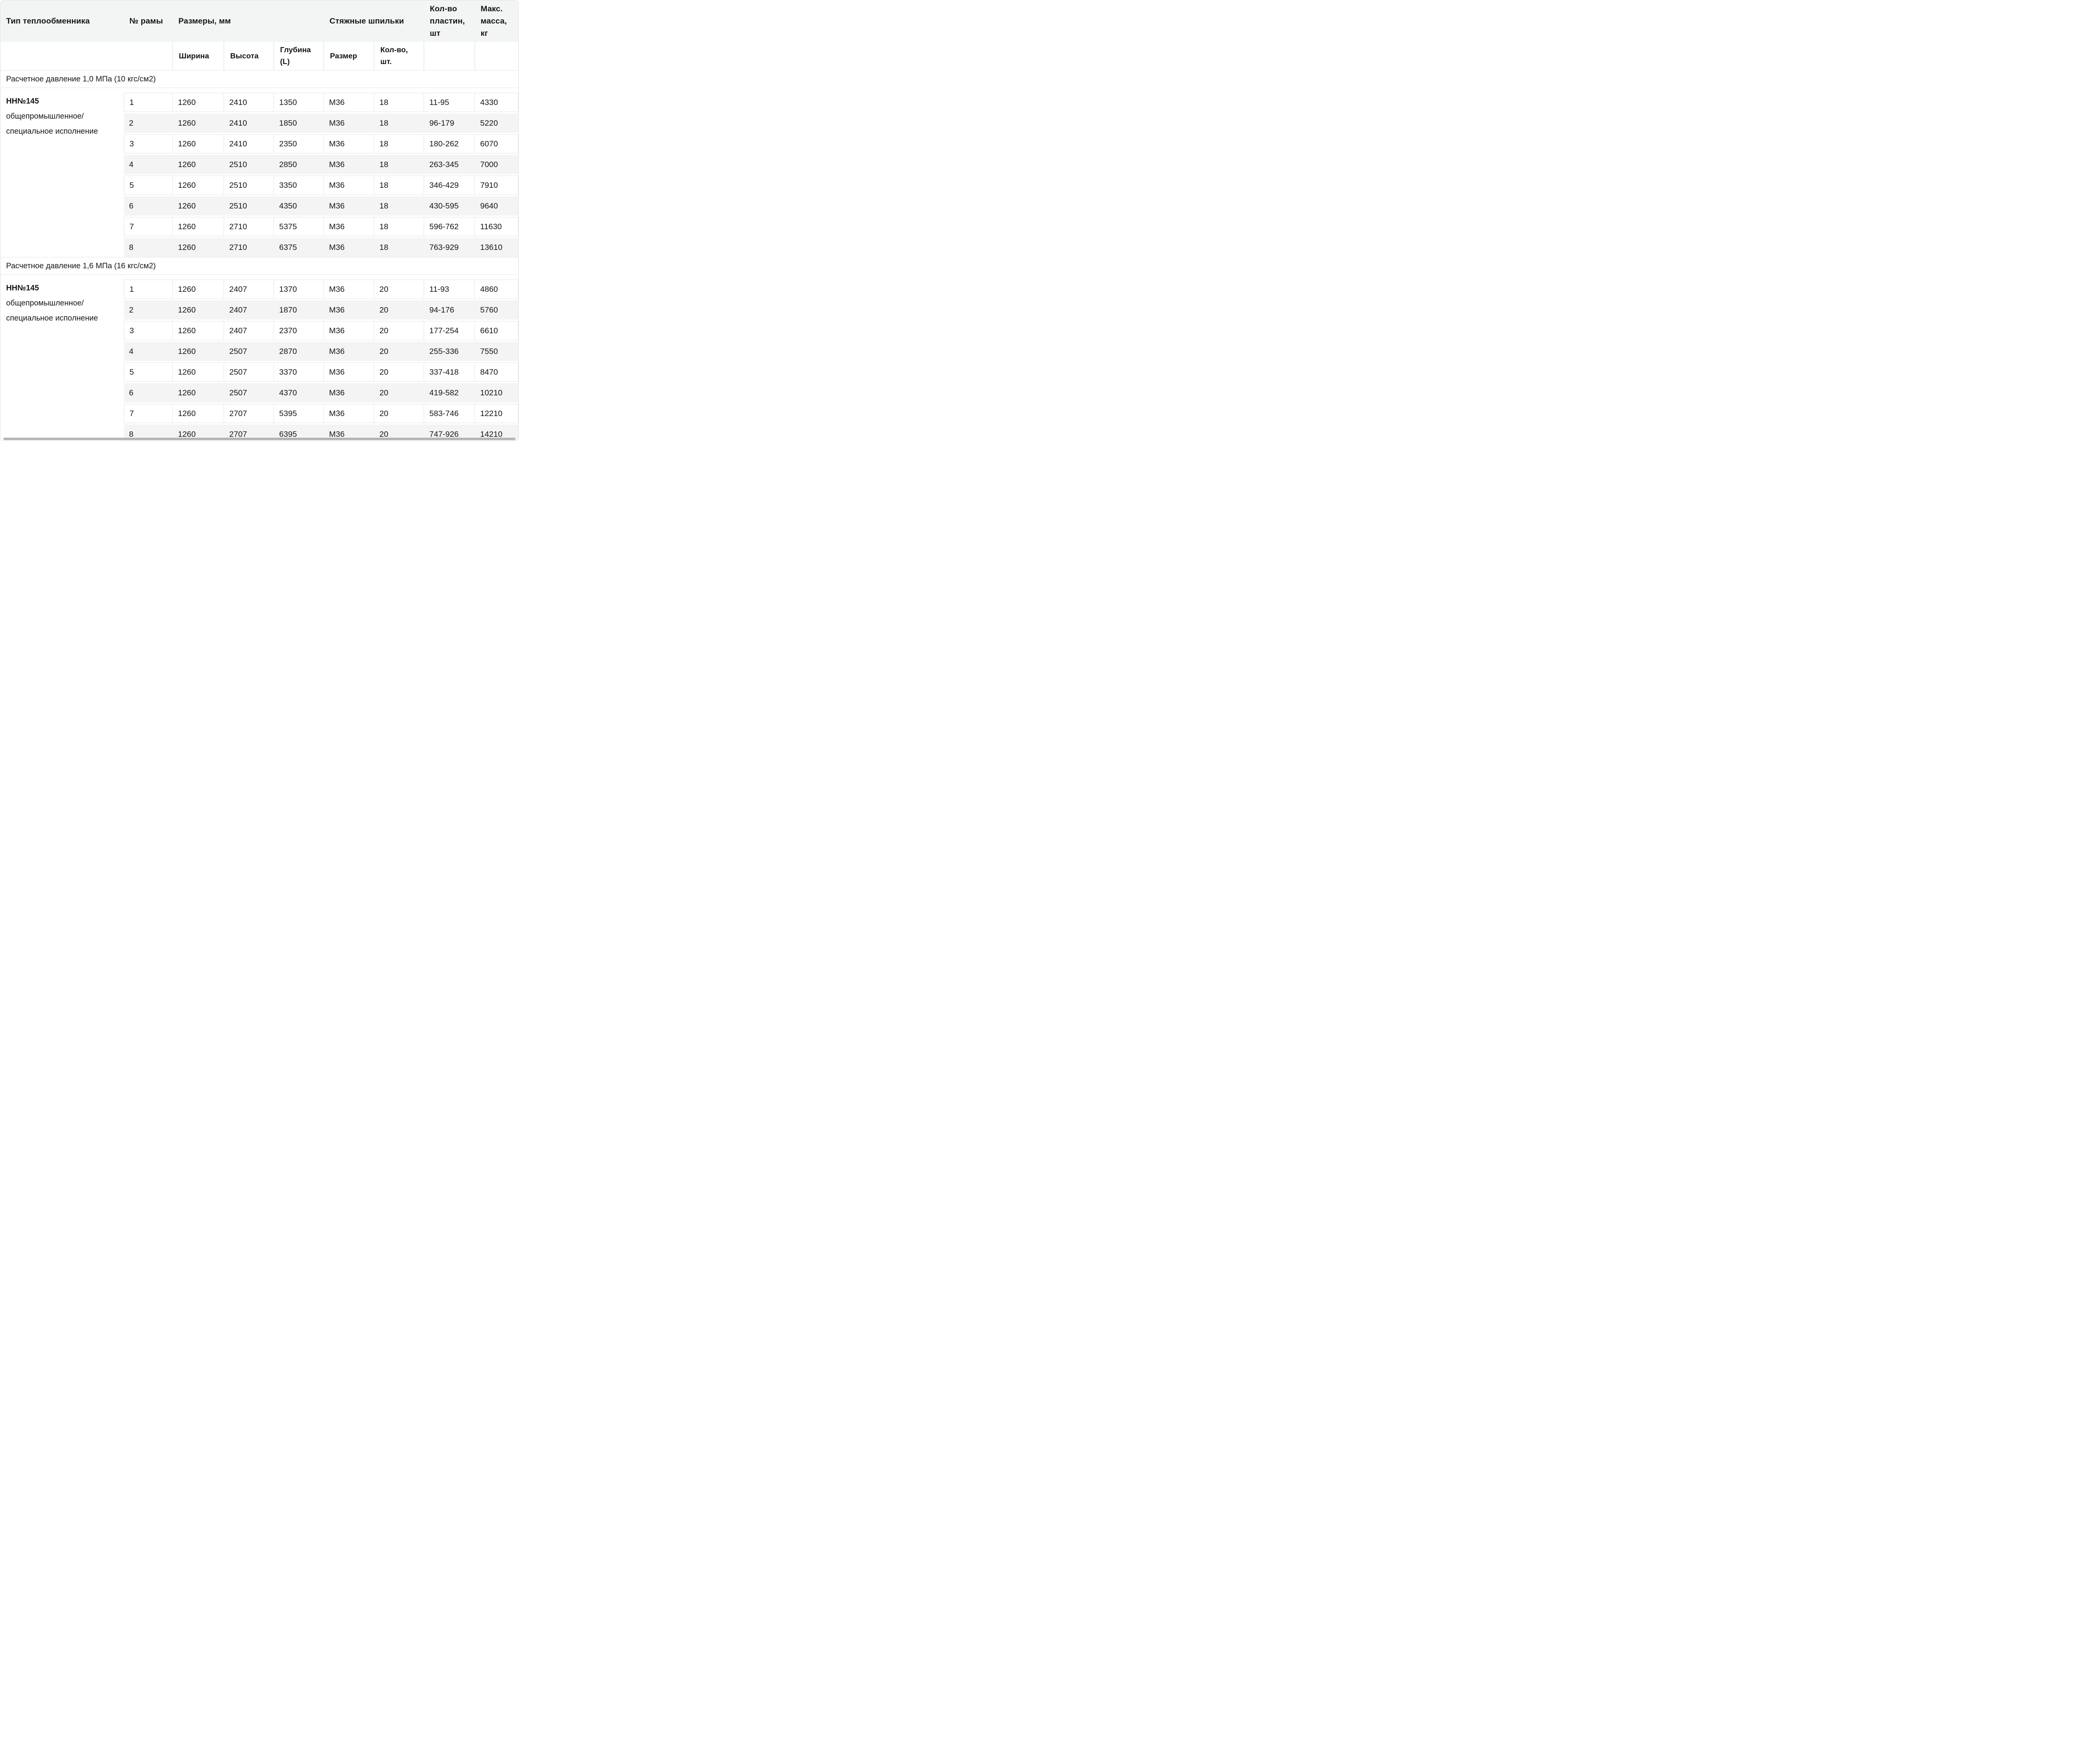 This screenshot has height=1764, width=2075. I want to click on table-cell: 10210, so click(492, 392).